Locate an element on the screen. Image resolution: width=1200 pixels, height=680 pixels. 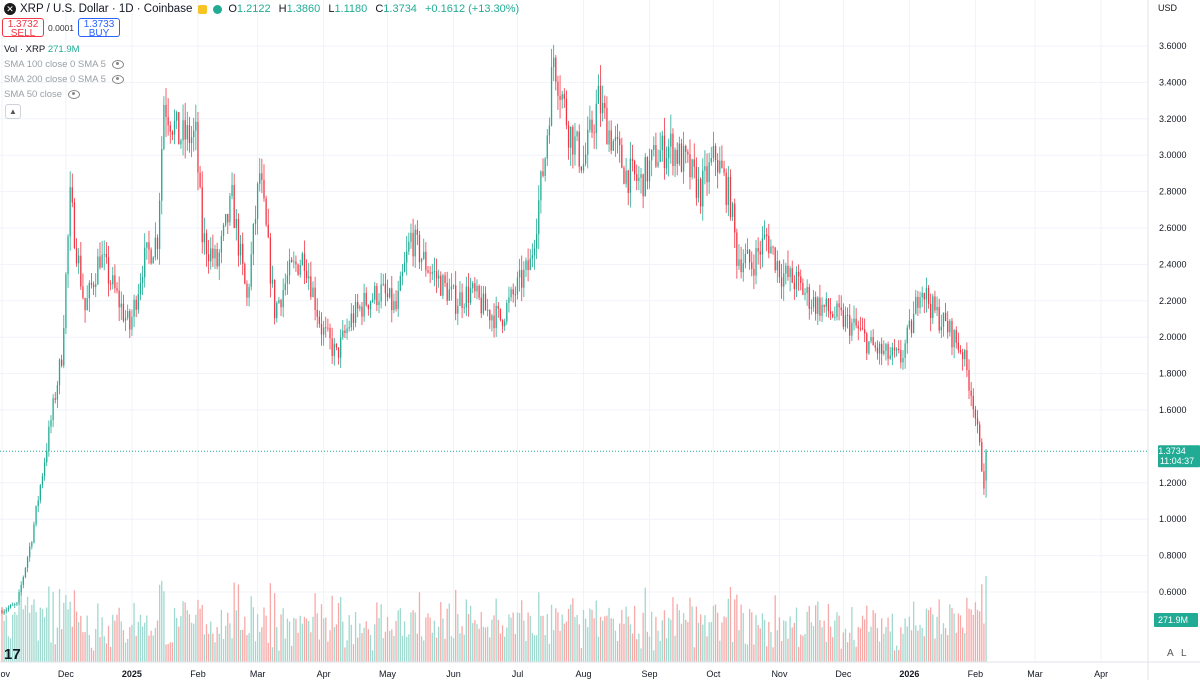
log-scale-button: L is located at coordinates (1184, 653).